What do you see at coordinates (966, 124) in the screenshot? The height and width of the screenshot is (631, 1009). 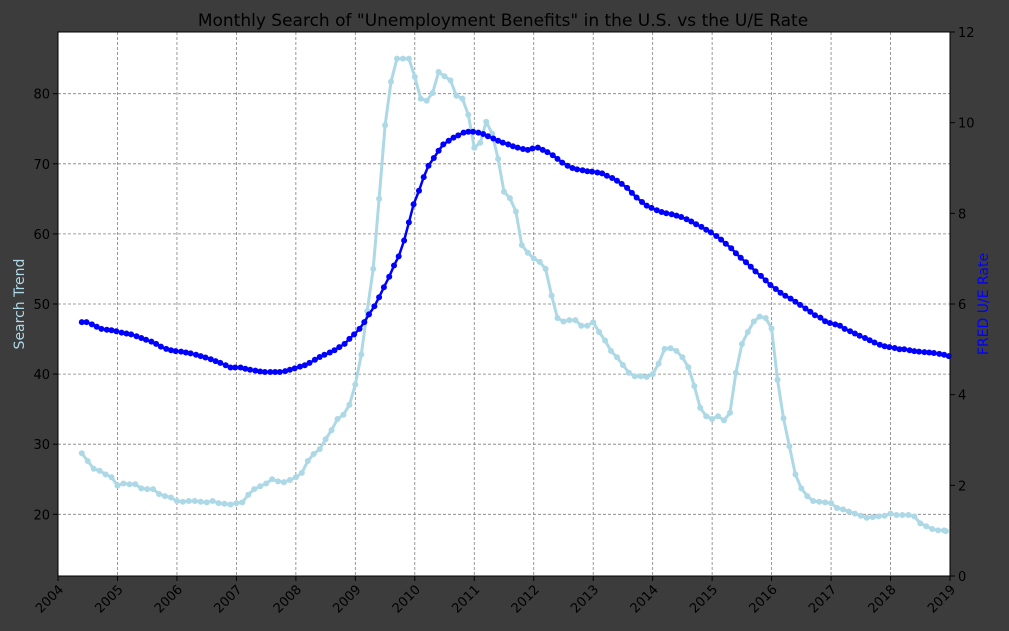 I see `y-tick-label-right: 10` at bounding box center [966, 124].